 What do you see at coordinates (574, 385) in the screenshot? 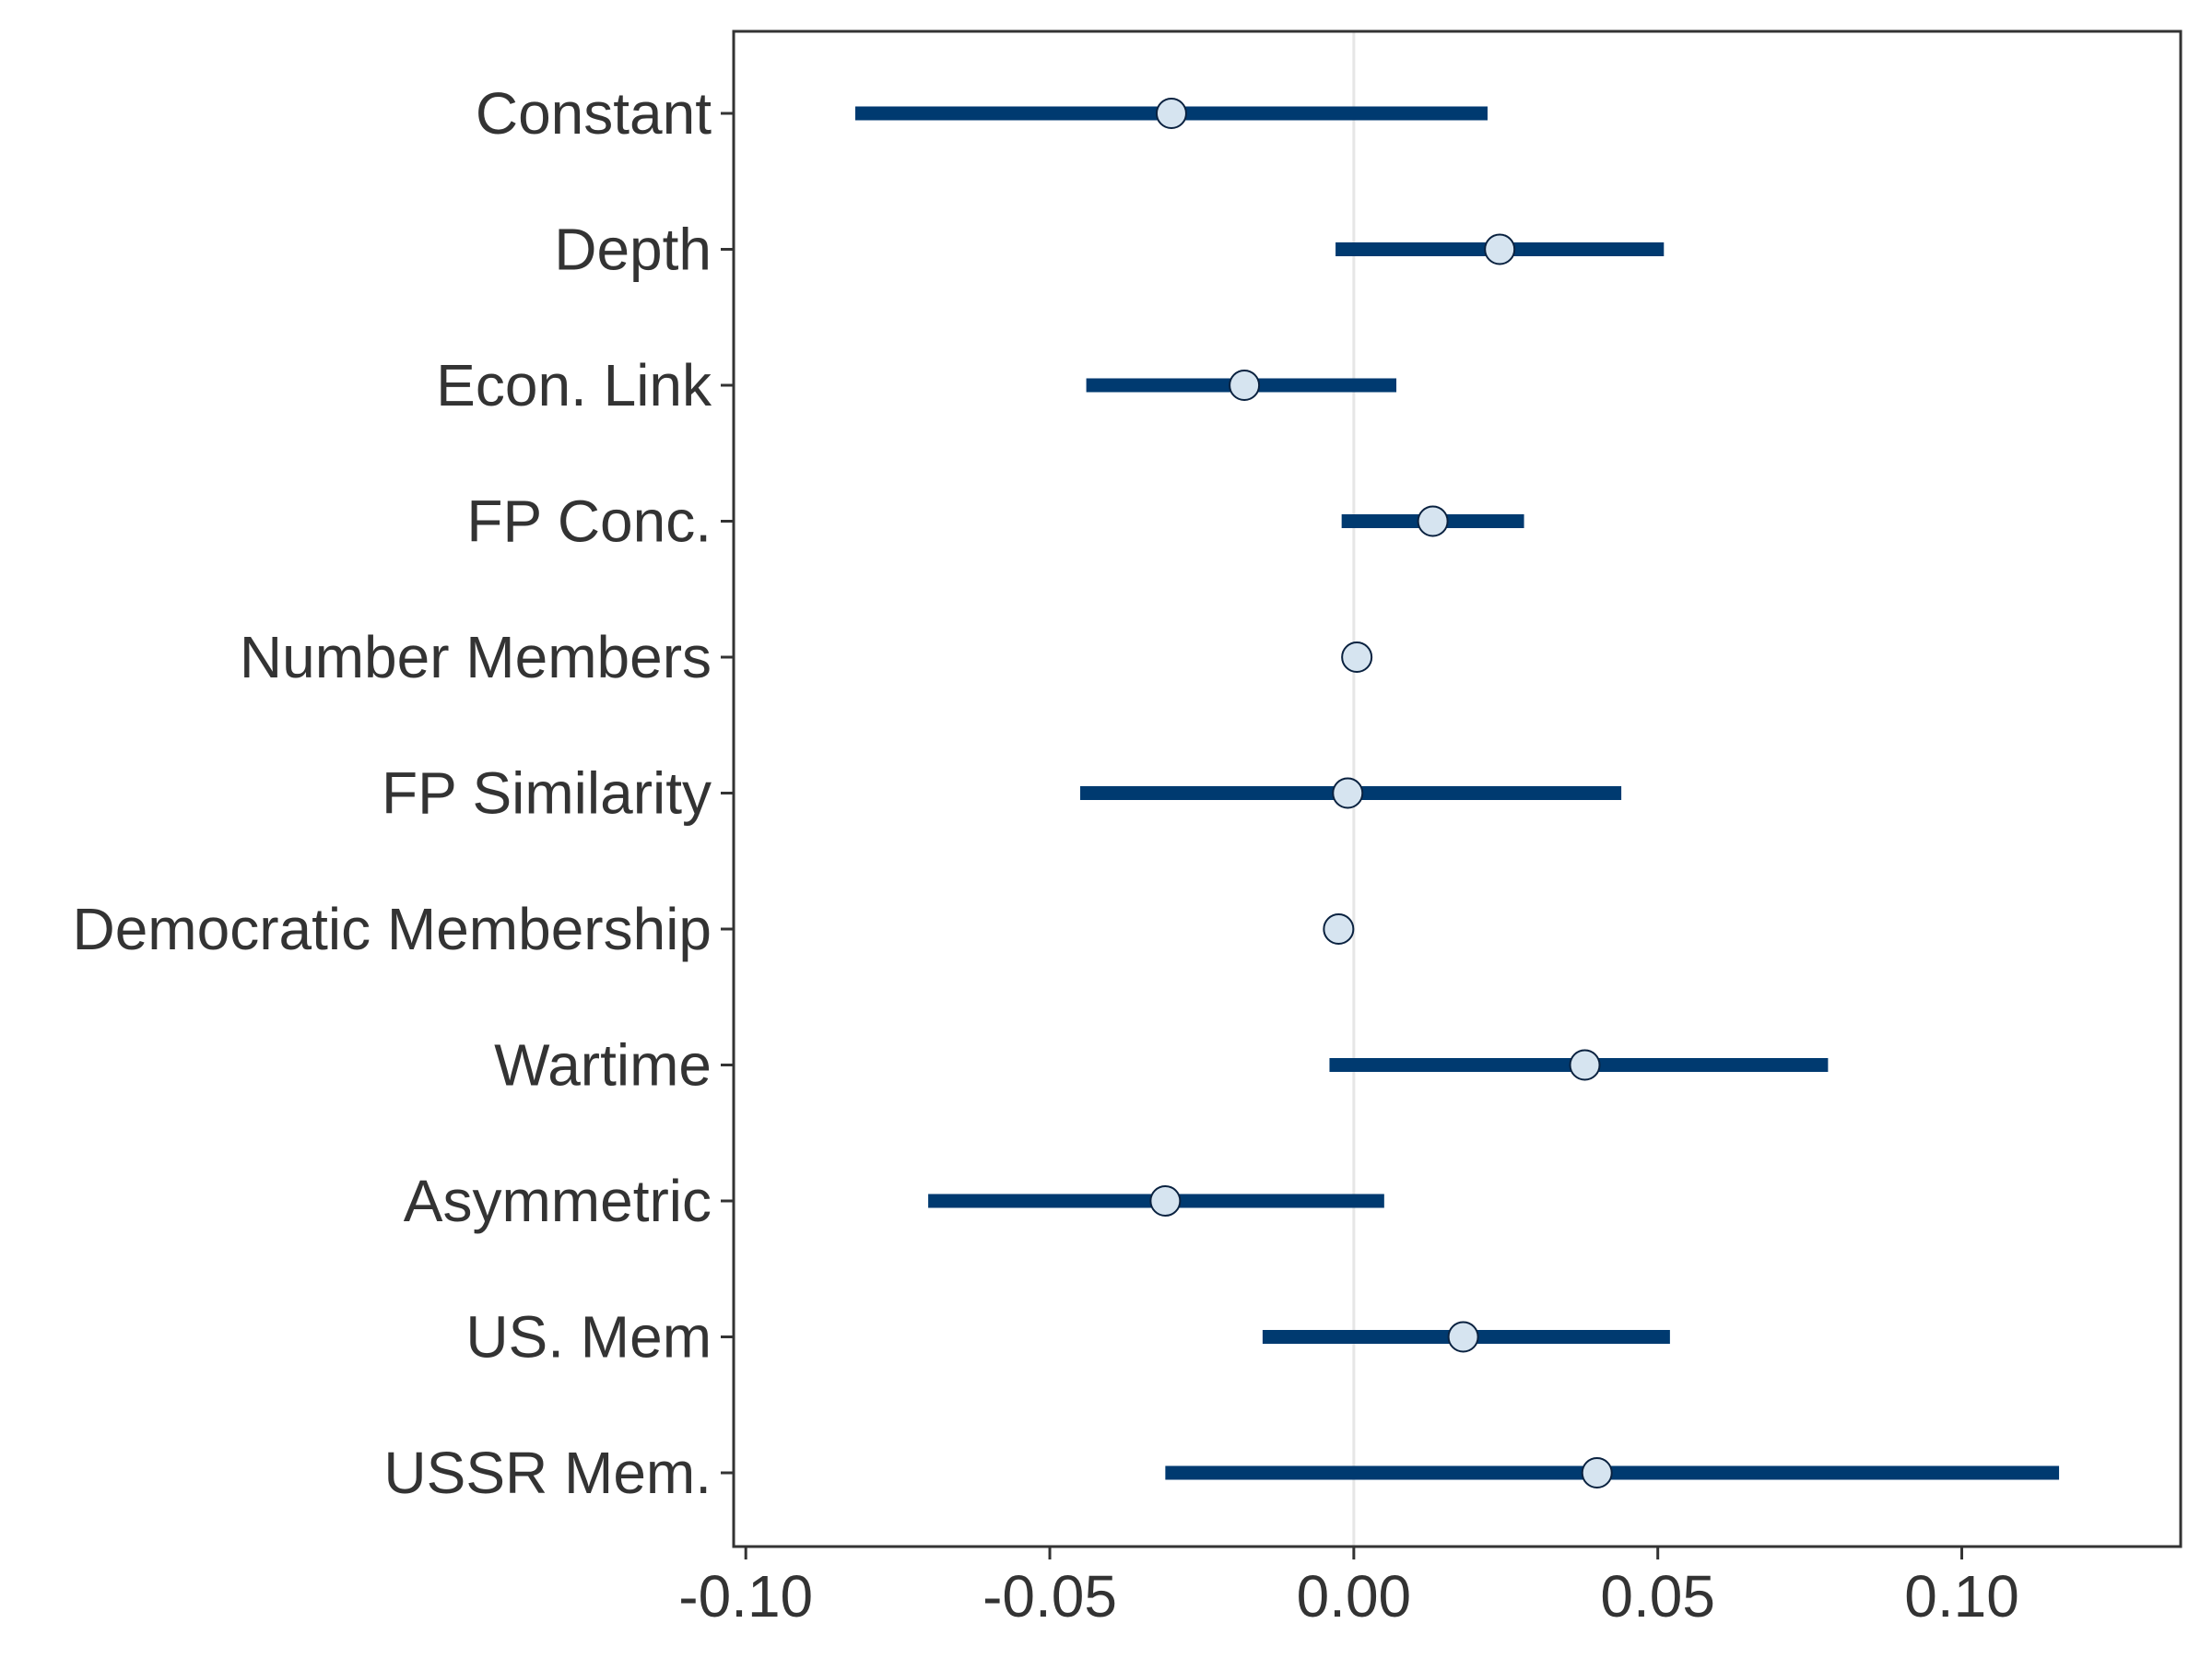
I see `y-tick-label: Econ. Link` at bounding box center [574, 385].